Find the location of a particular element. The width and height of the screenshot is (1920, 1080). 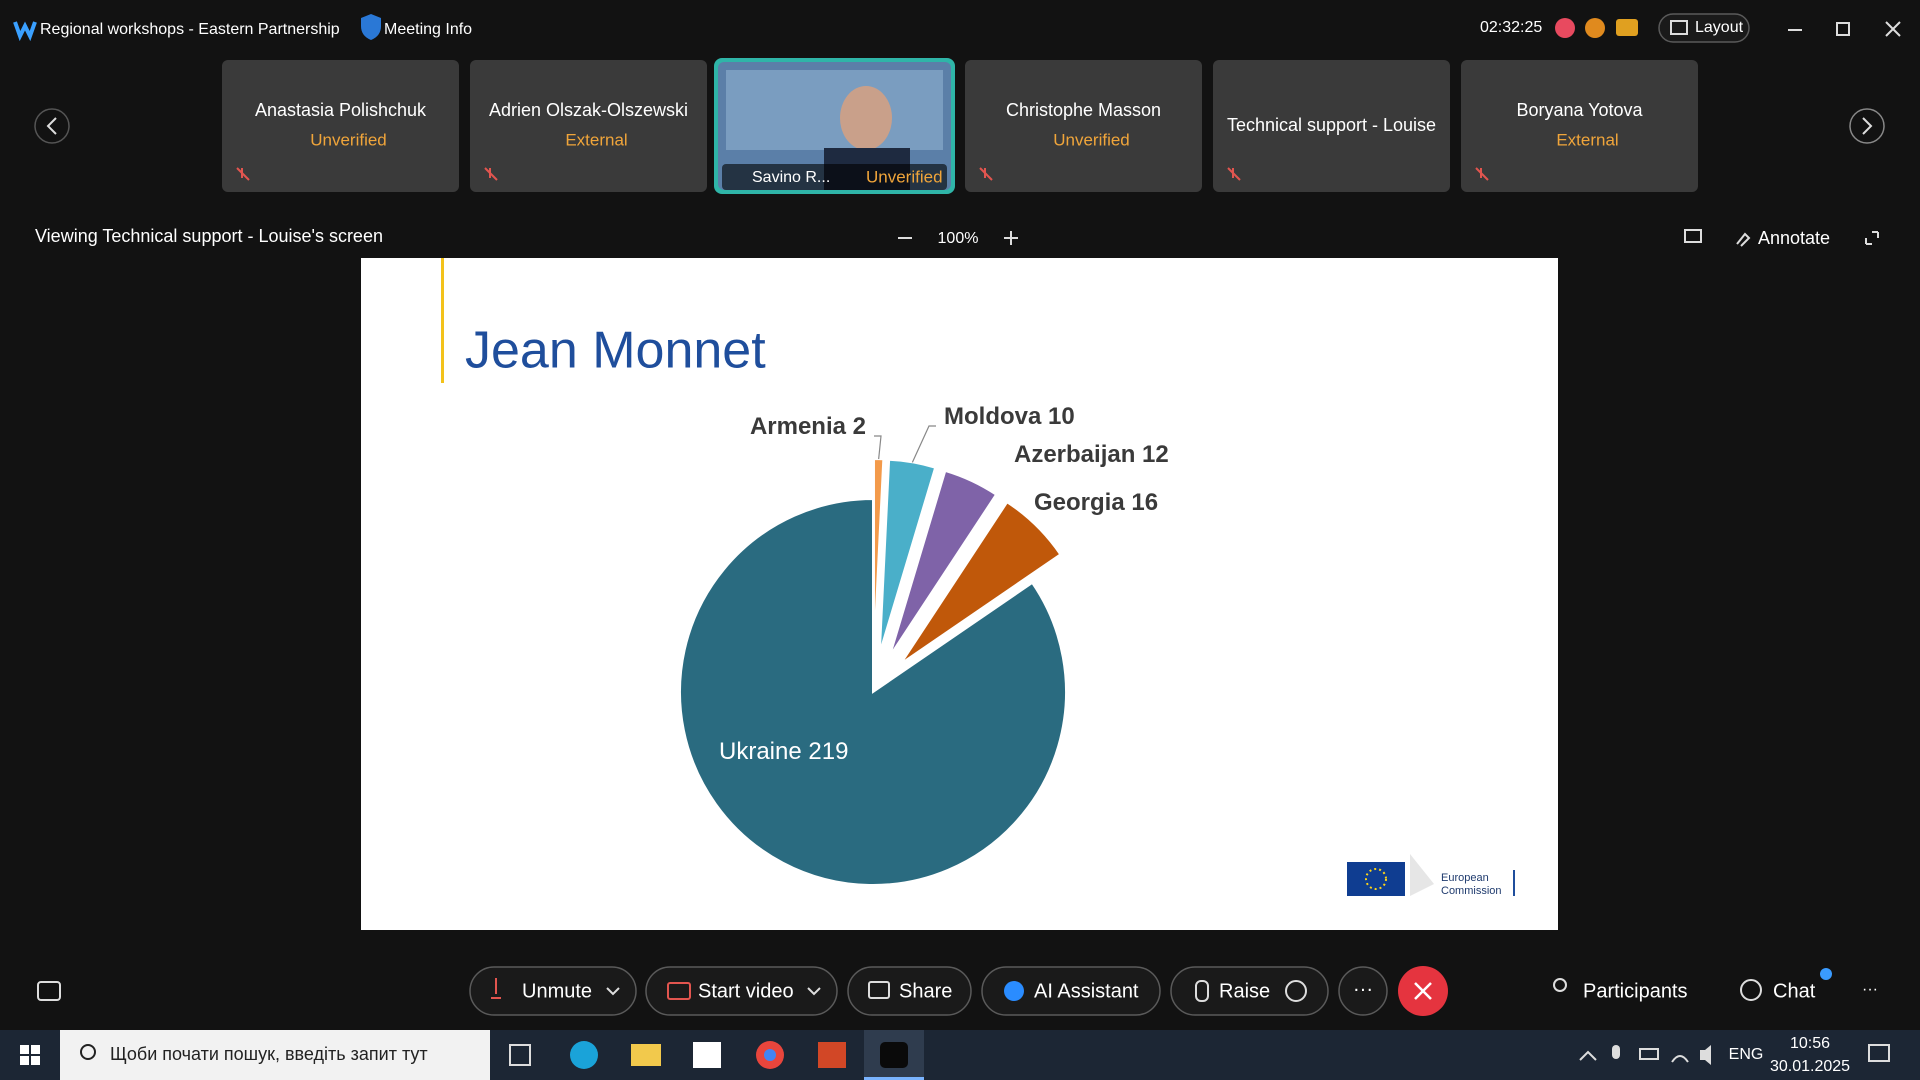

next-arrow is located at coordinates (1867, 126).